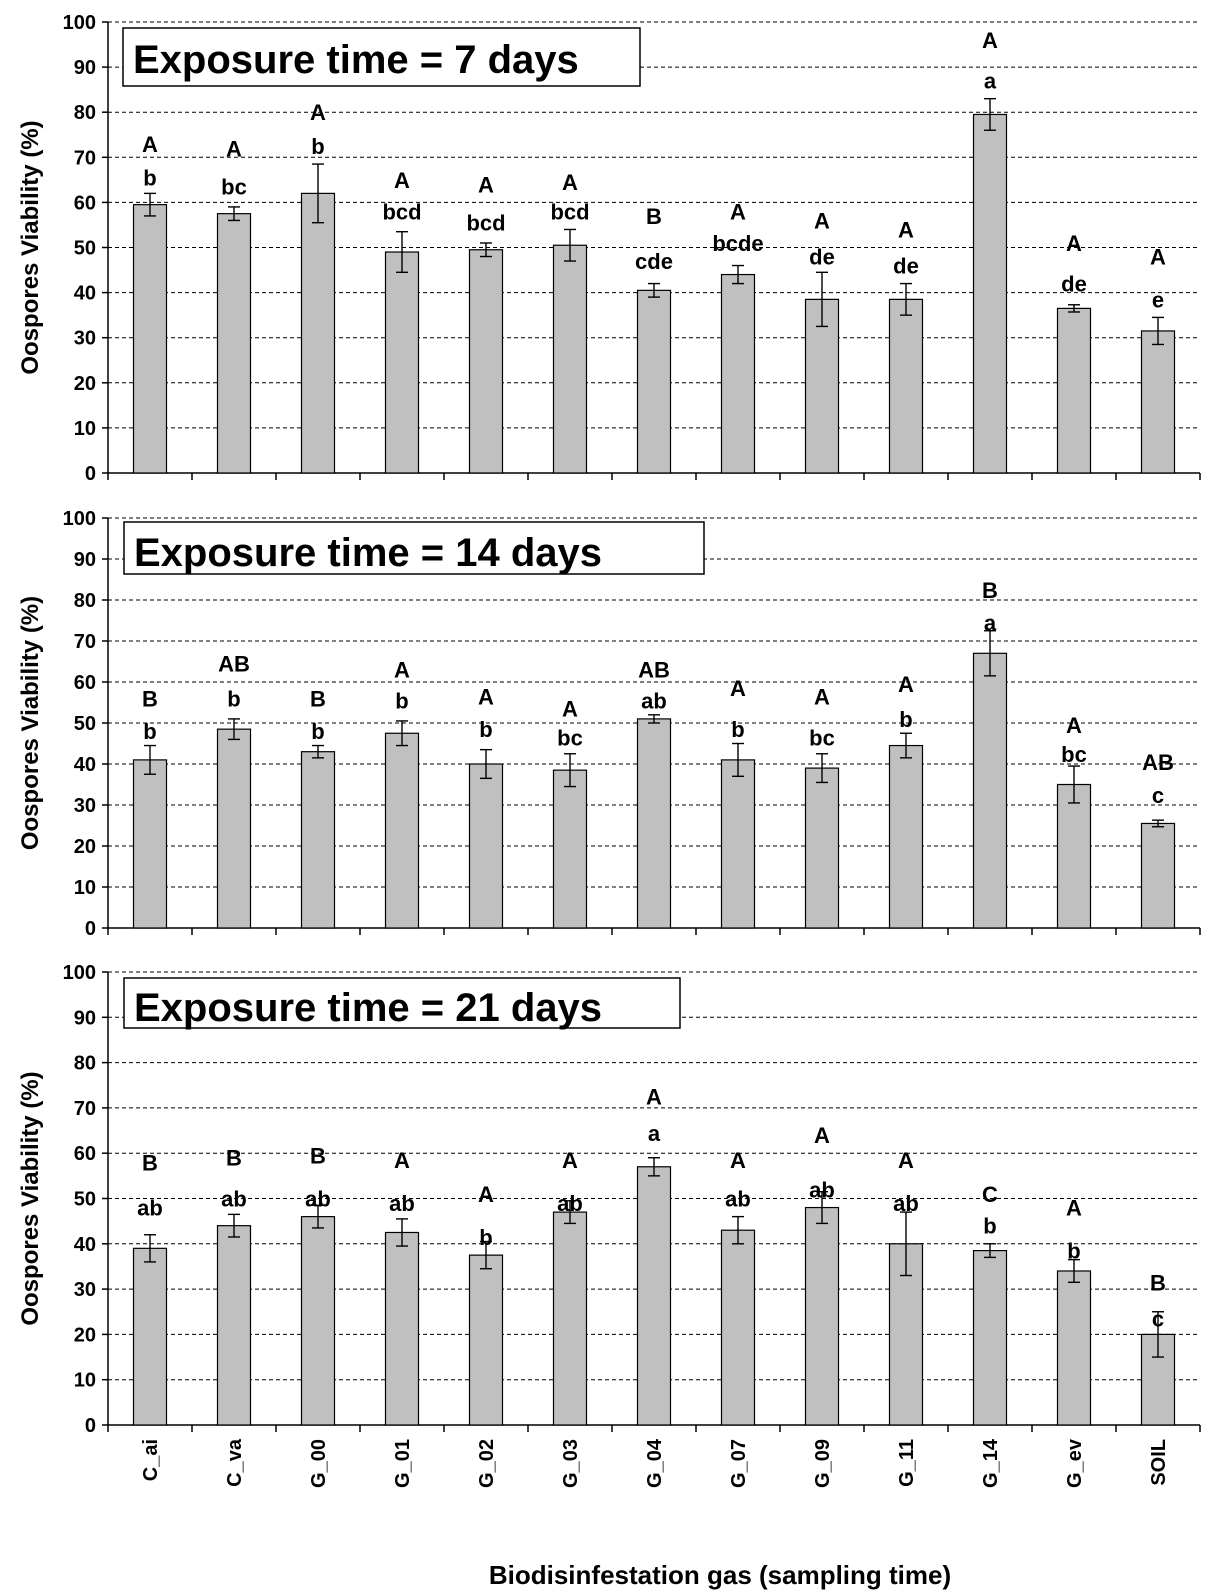  I want to click on x-tick-label: SOIL, so click(1159, 1462).